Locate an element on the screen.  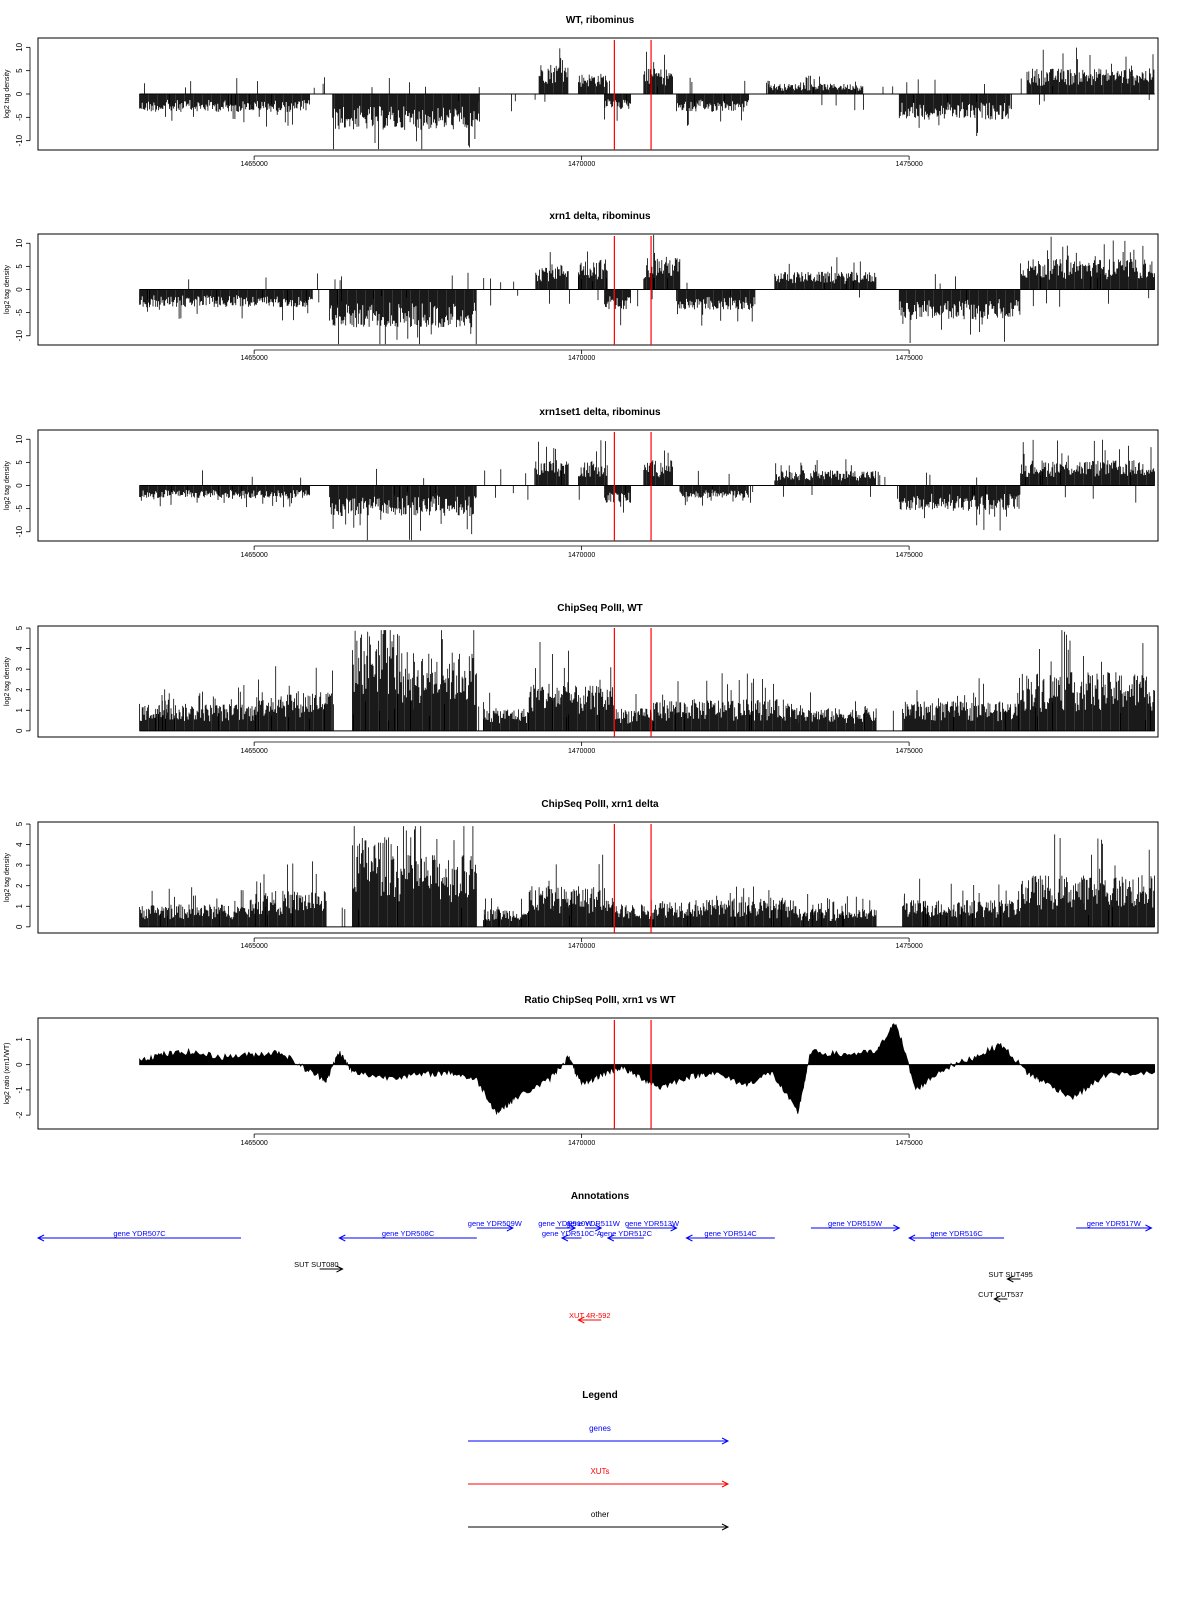
annotation-label: SUT SUT495 is located at coordinates (1010, 1274).